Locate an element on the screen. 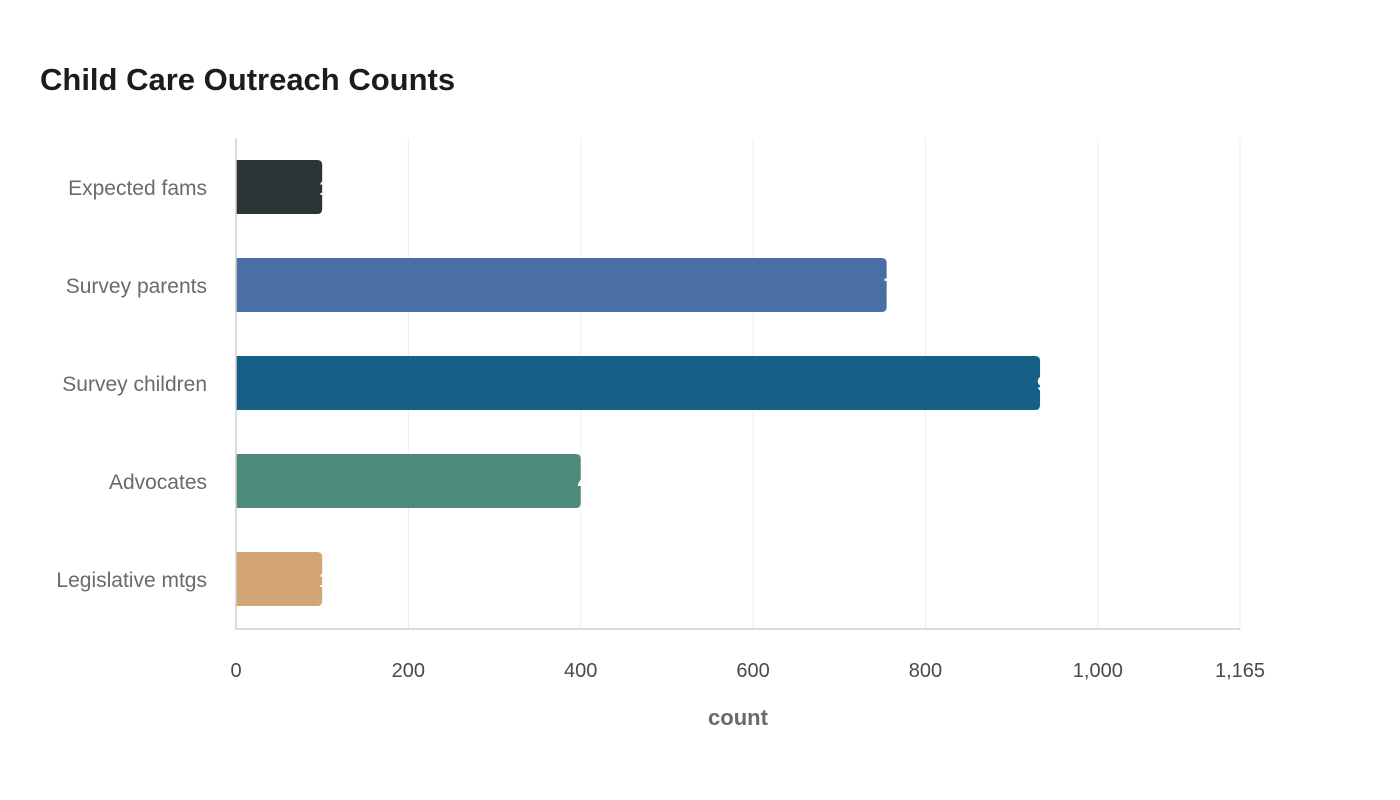  data-label-4: 4 is located at coordinates (584, 482).